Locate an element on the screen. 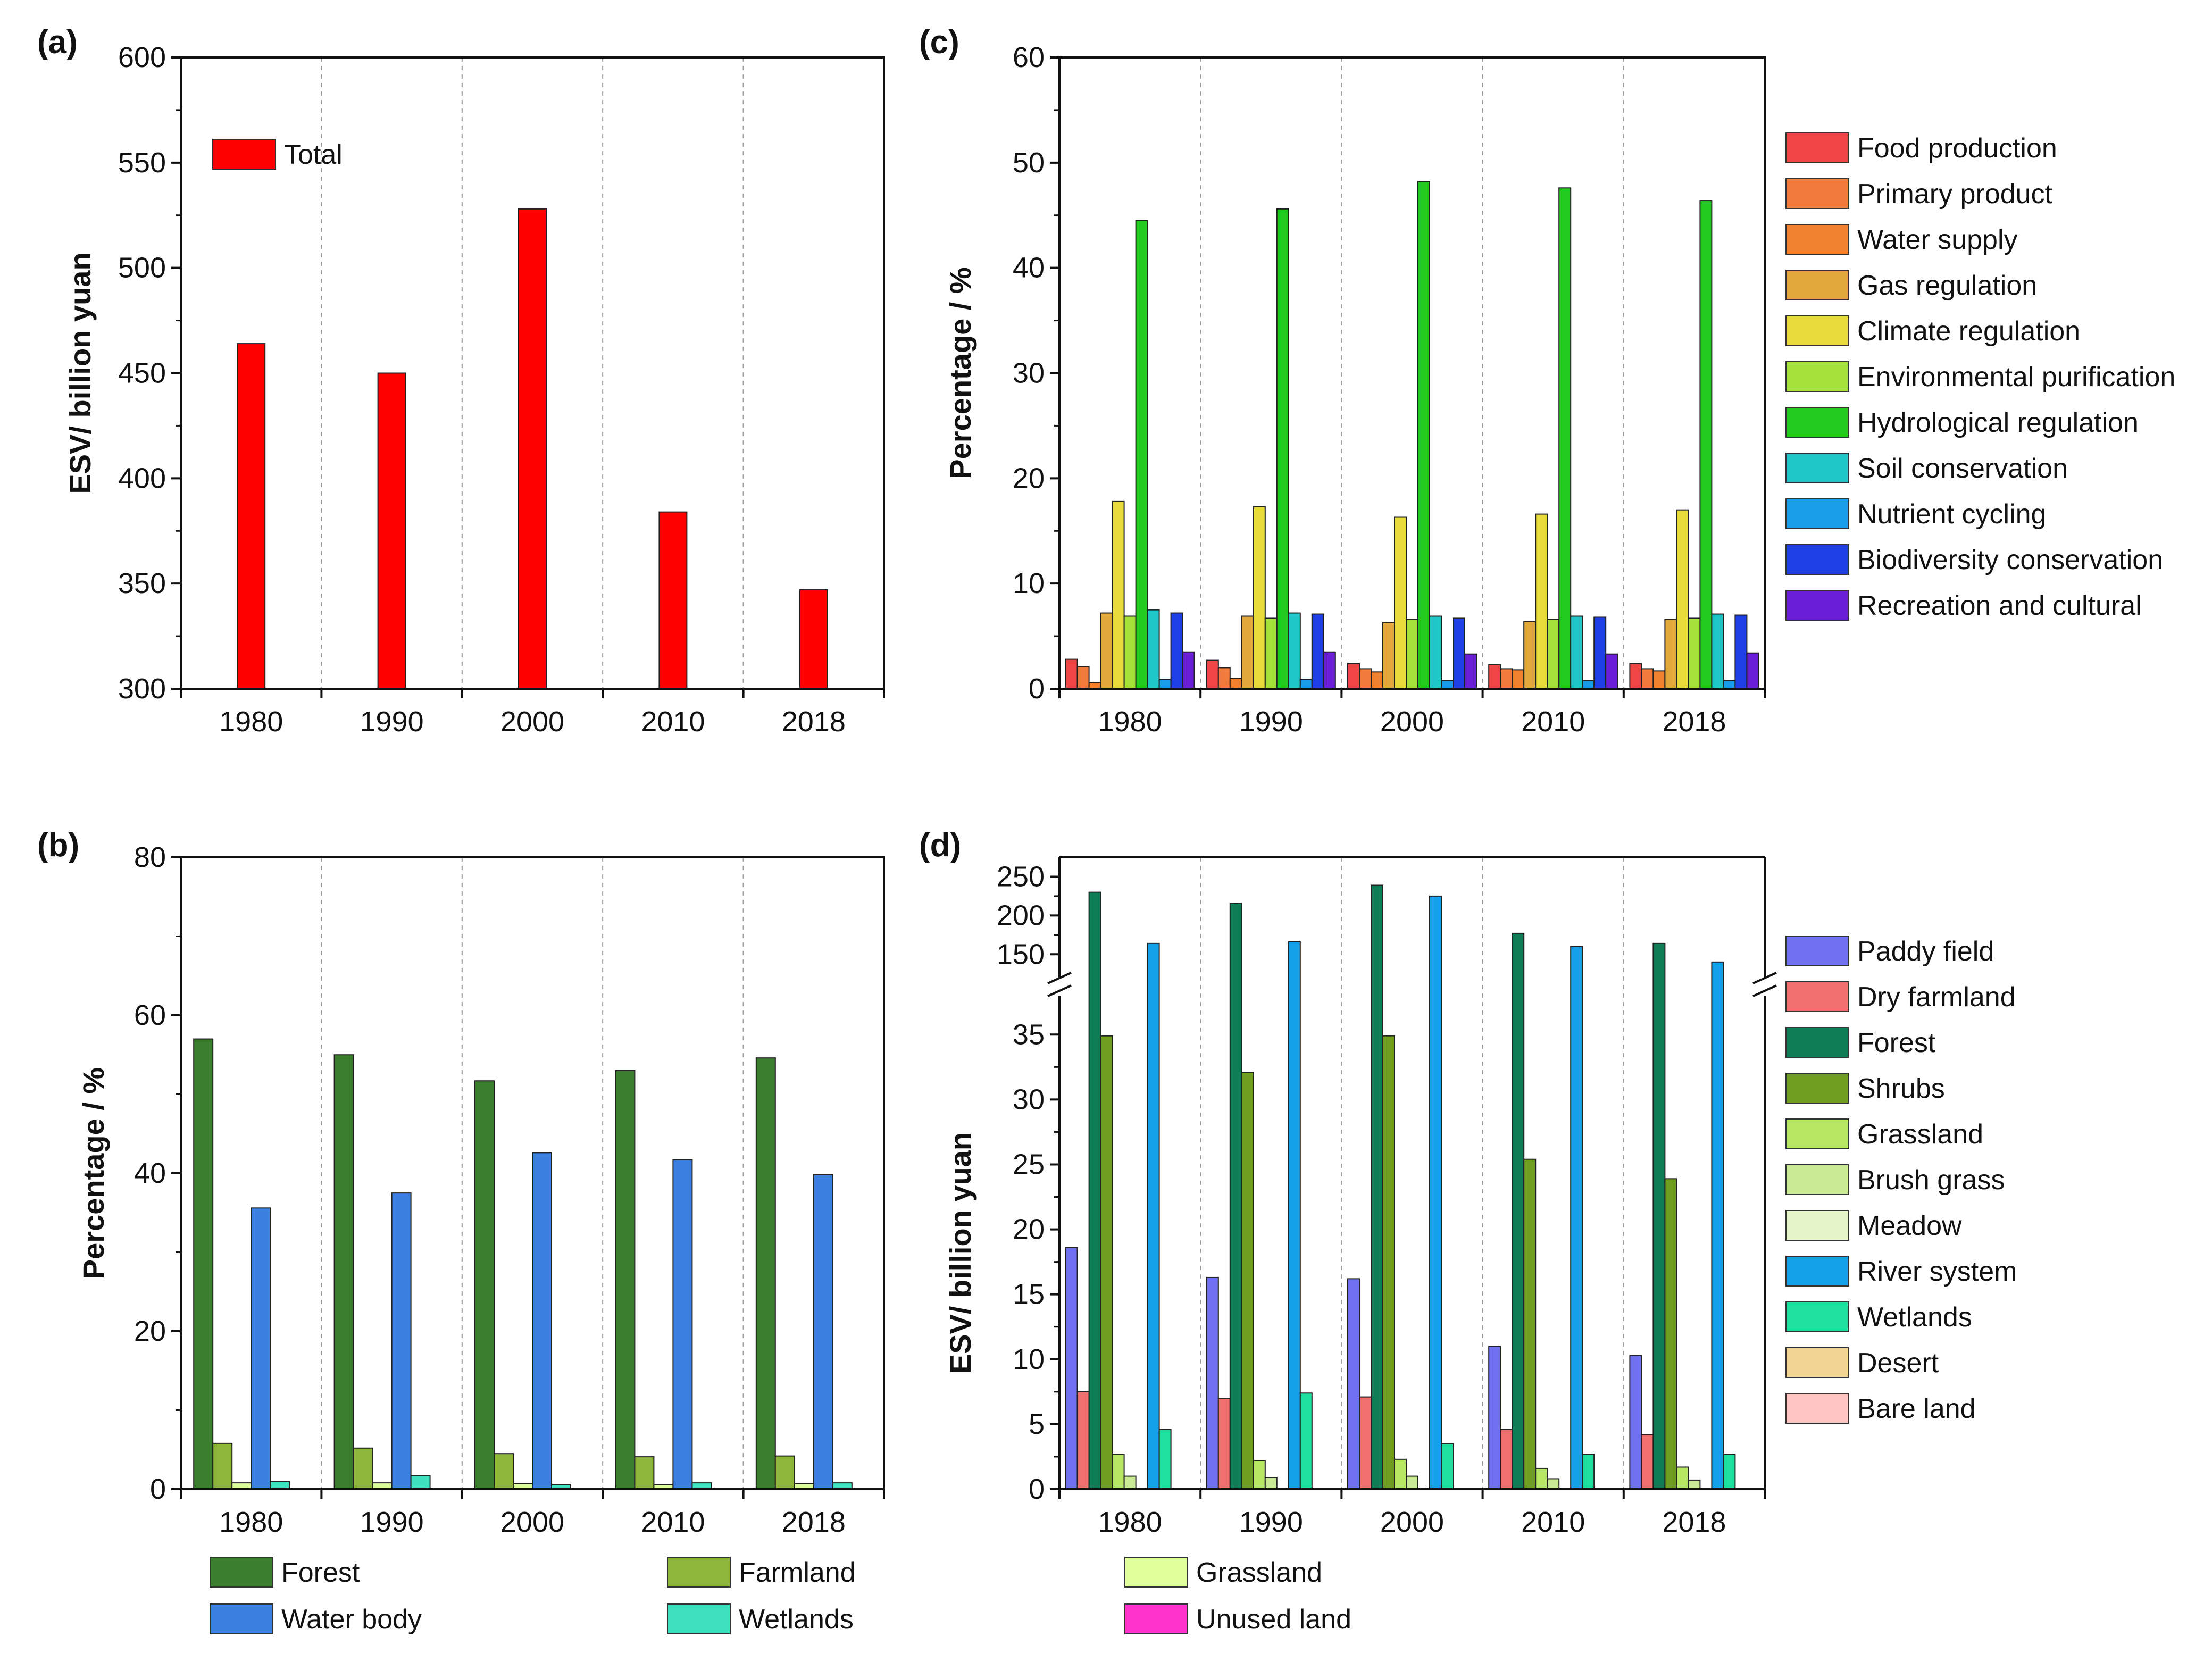 Image resolution: width=2212 pixels, height=1662 pixels. y-tick-label: 350 is located at coordinates (142, 583).